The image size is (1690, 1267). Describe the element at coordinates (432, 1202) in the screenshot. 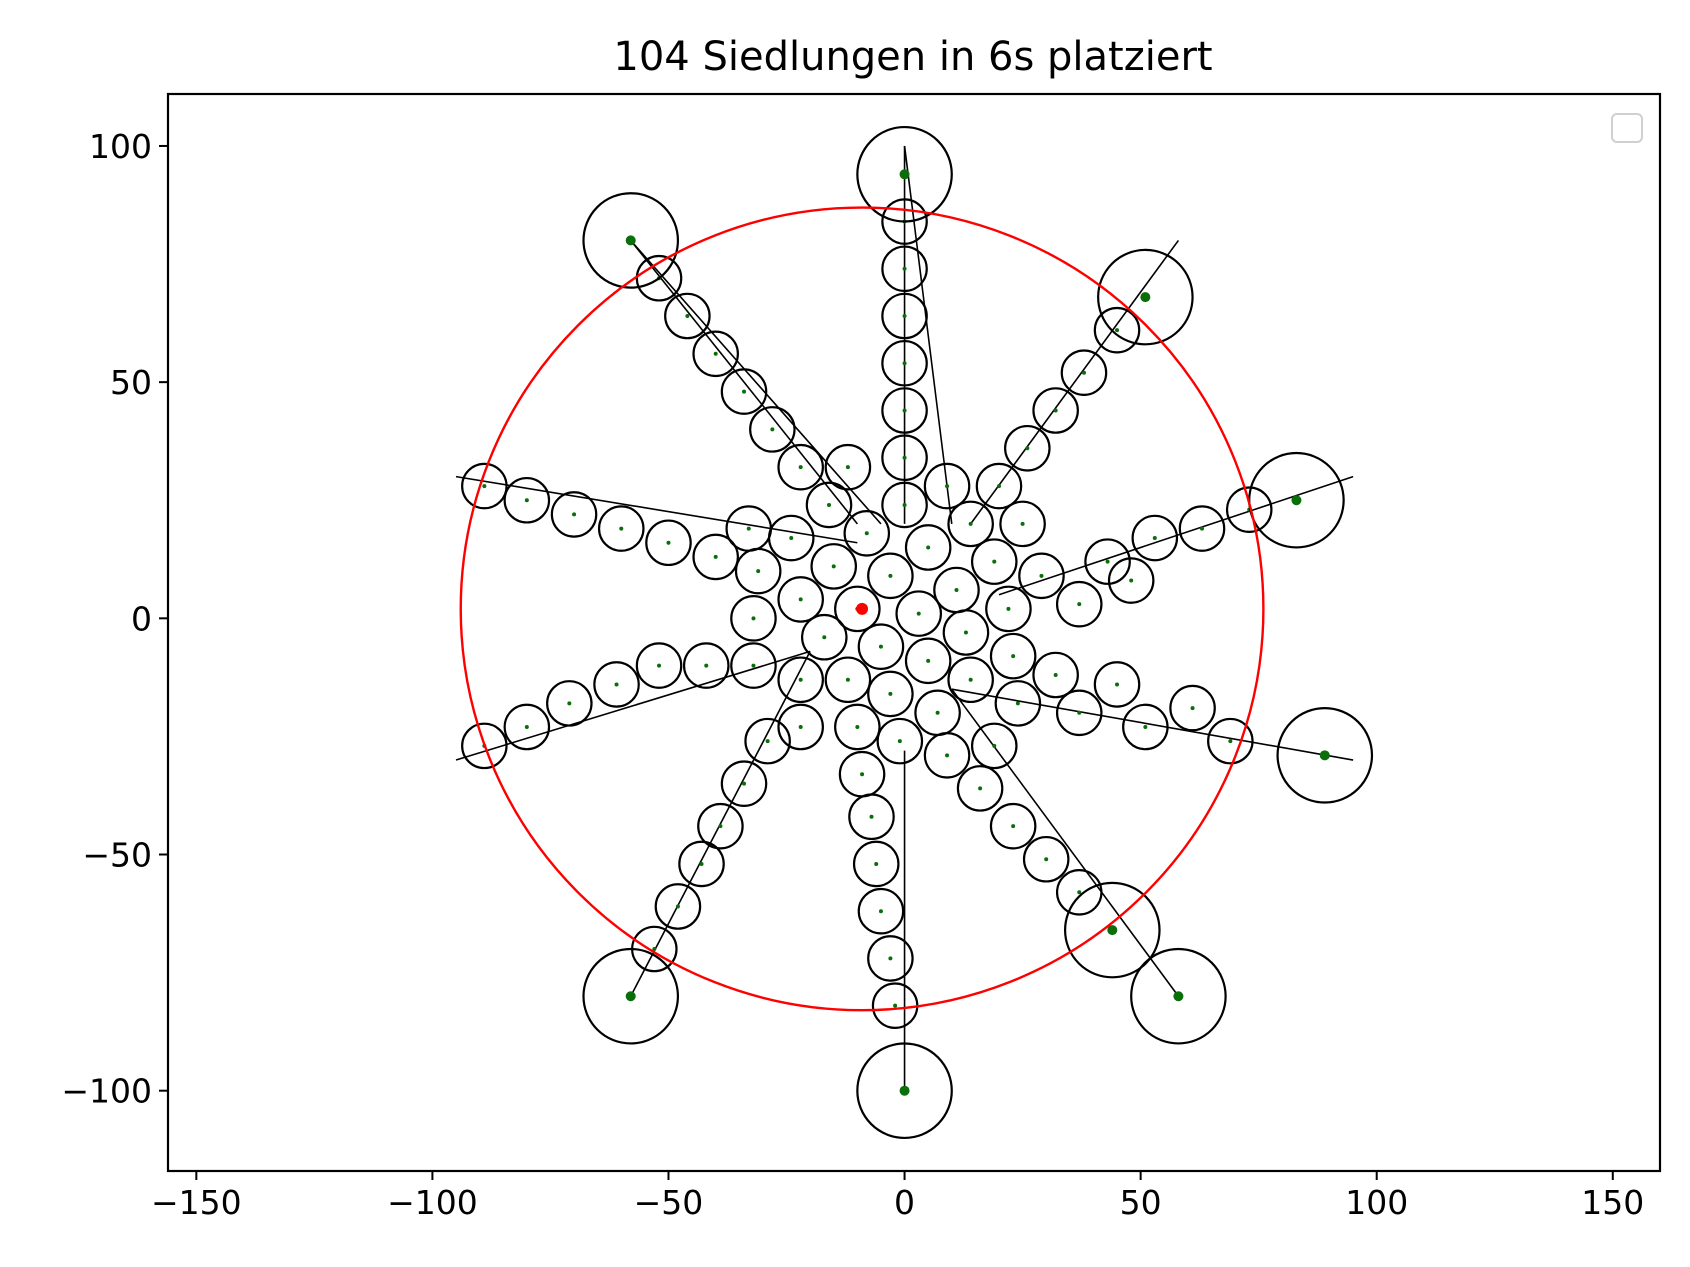

I see `x-tick-label: −100` at that location.